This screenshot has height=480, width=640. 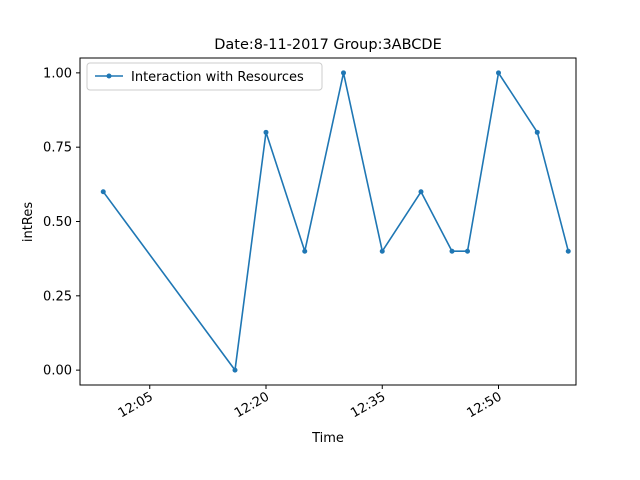 I want to click on y-tick-label: 0.00, so click(x=57, y=371).